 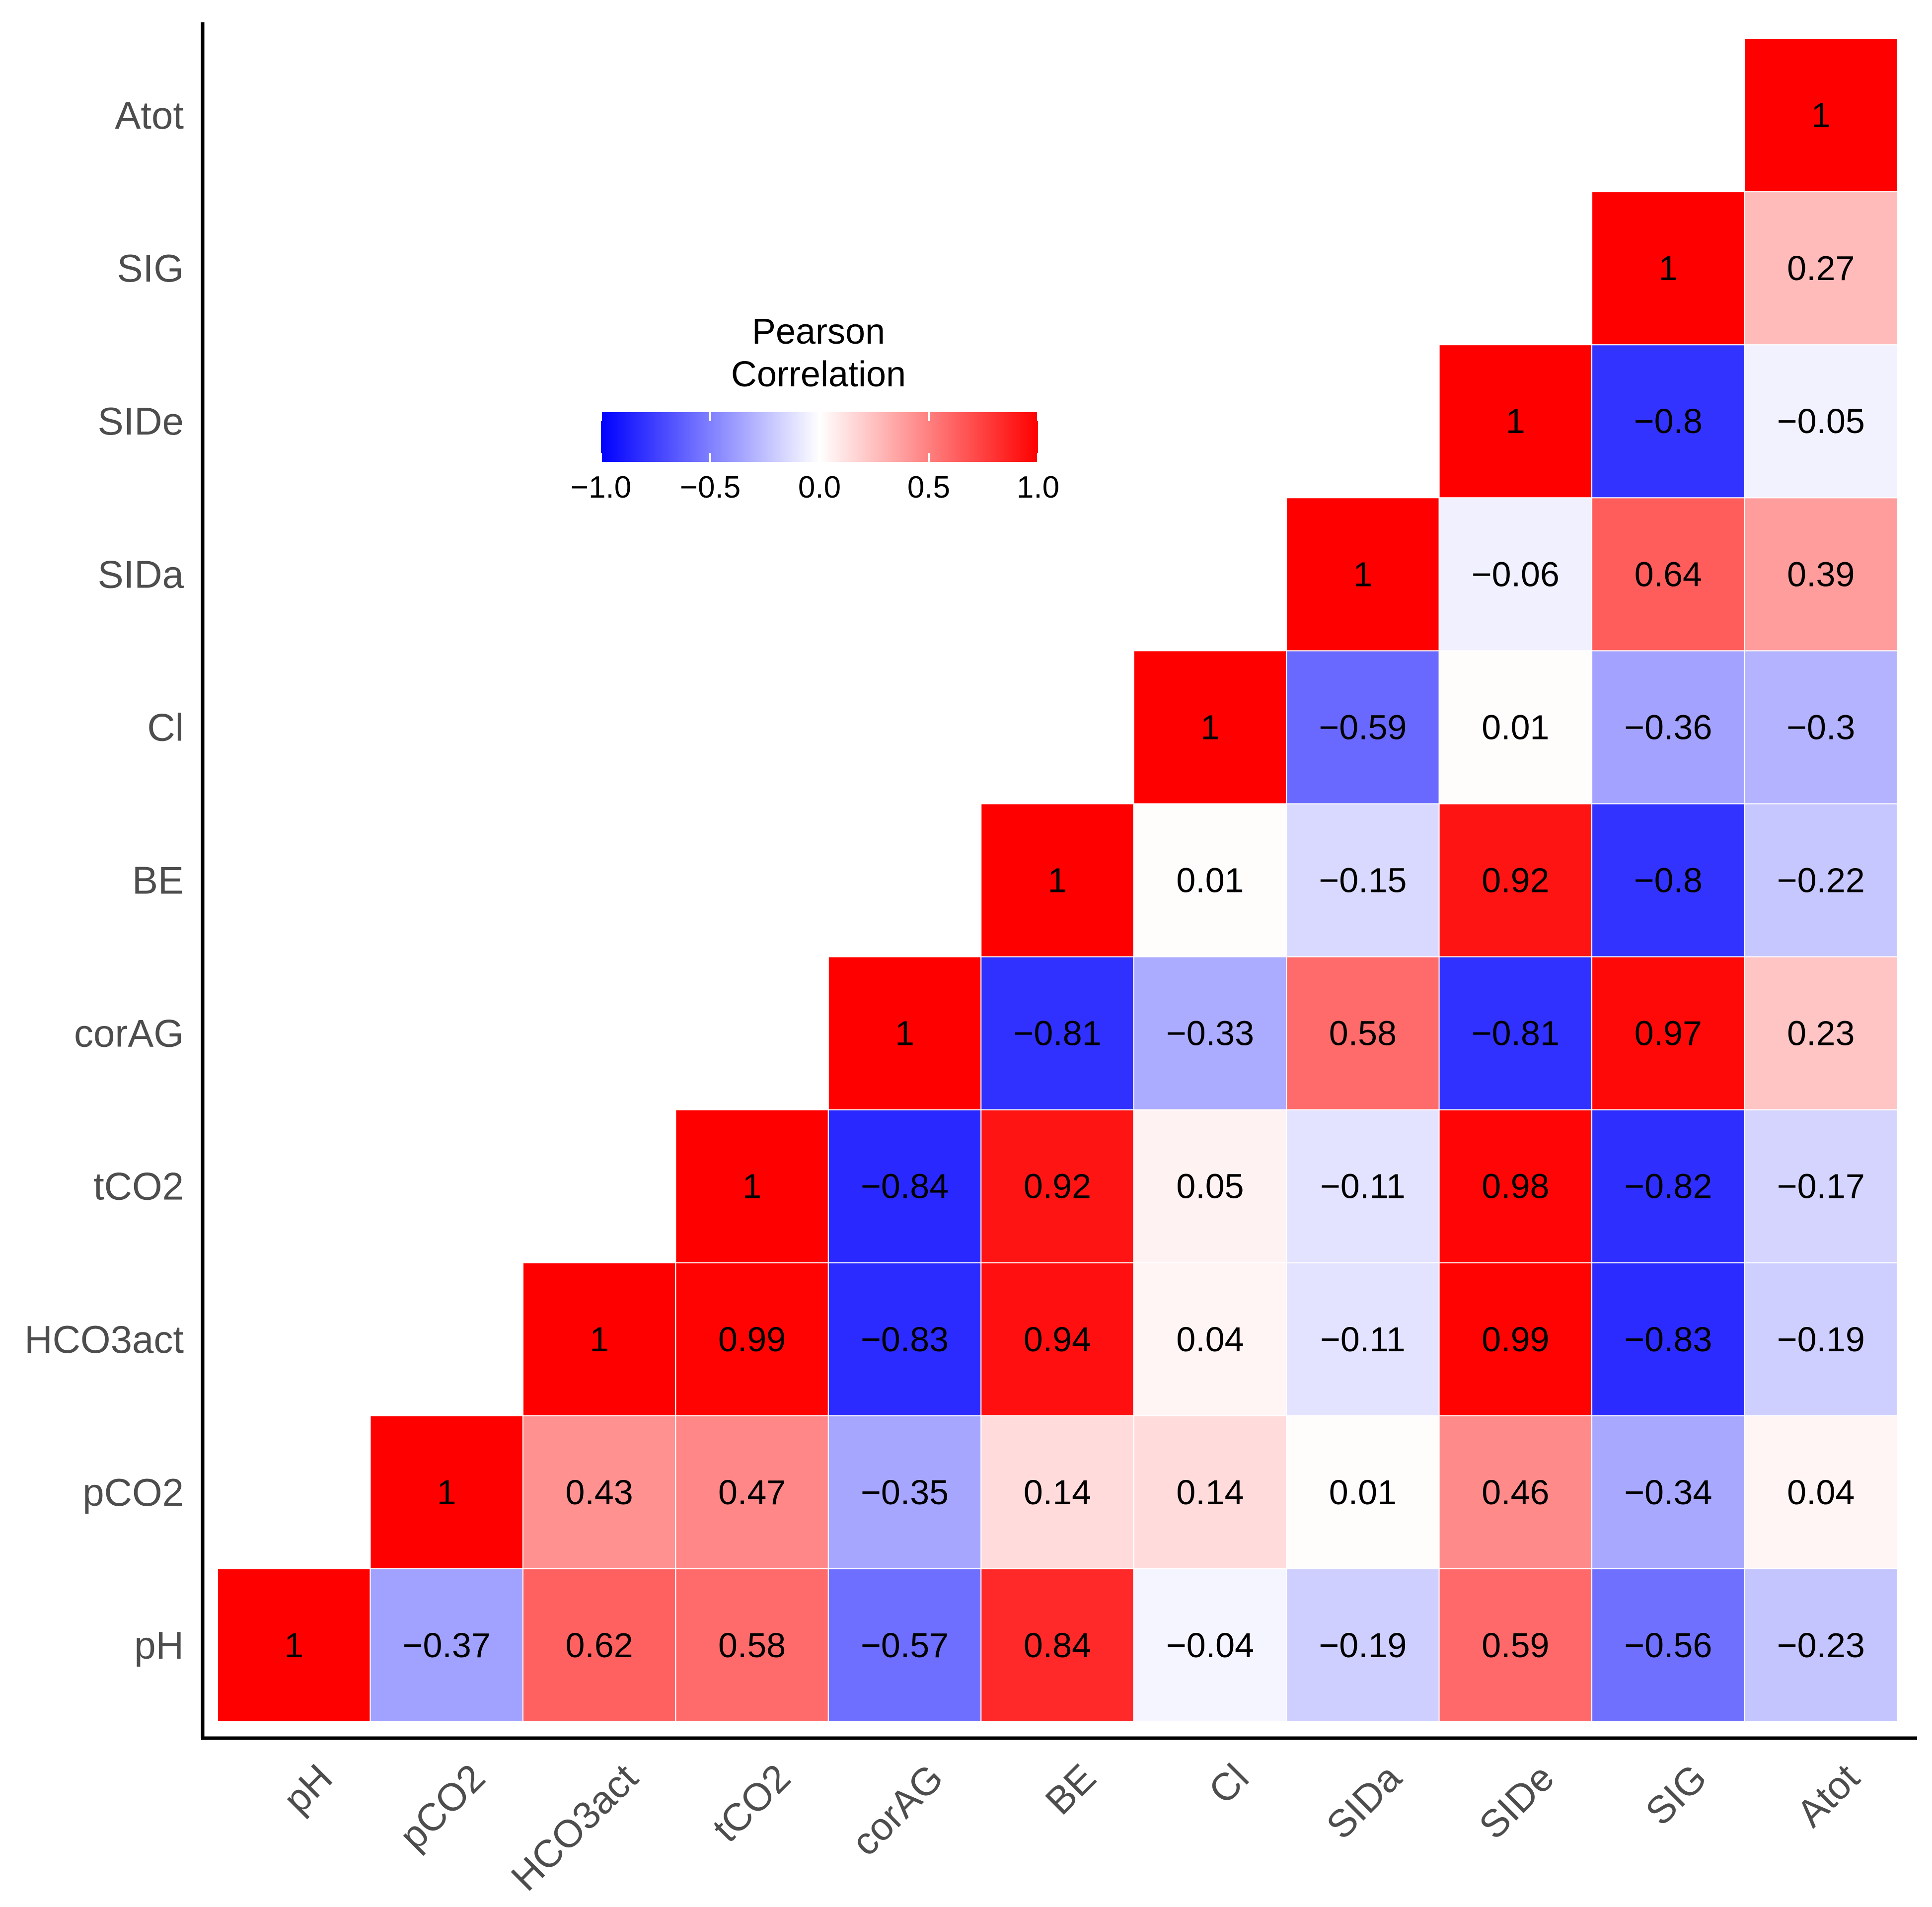 I want to click on cell-value-label: −0.15, so click(x=1363, y=880).